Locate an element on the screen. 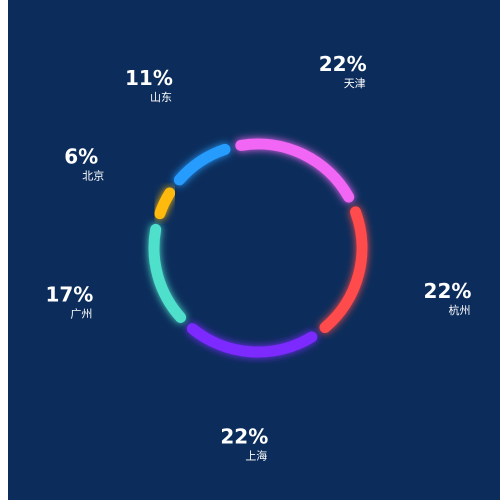 The image size is (500, 500). slice-name-label: 天津 is located at coordinates (355, 83).